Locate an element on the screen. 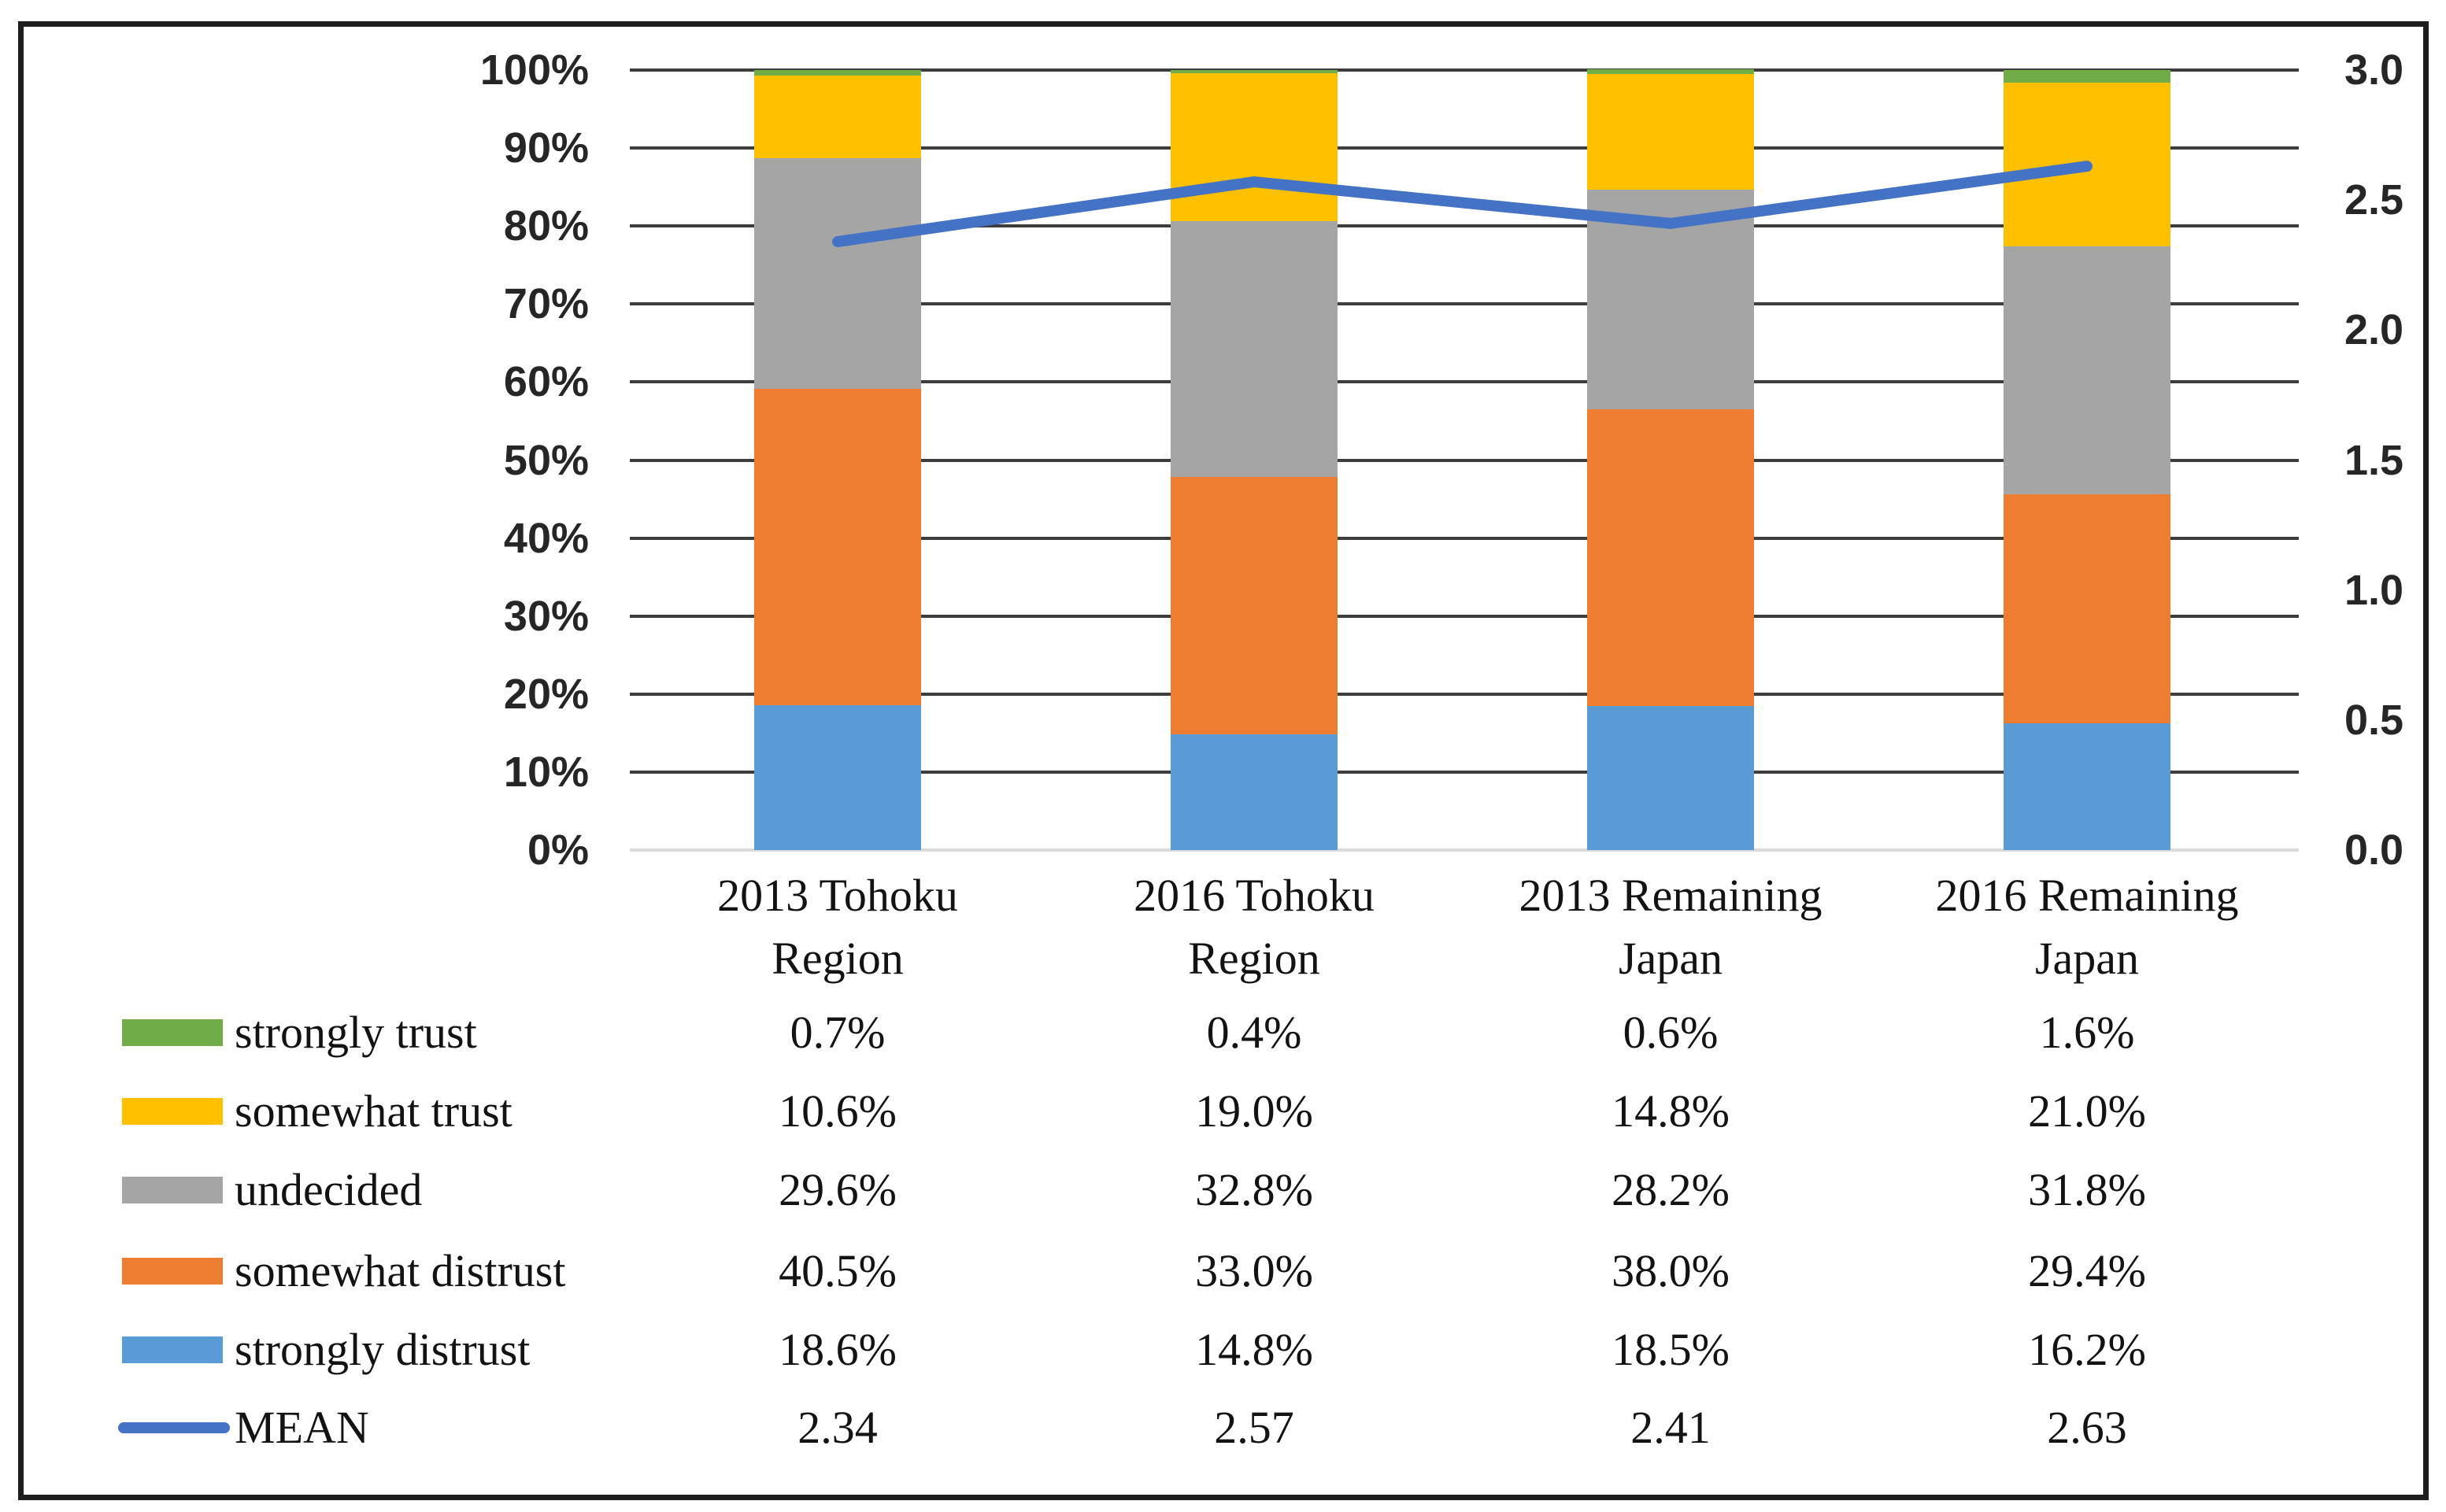 The width and height of the screenshot is (2446, 1512). category-label-4: 2016 Remaining Japan is located at coordinates (2087, 927).